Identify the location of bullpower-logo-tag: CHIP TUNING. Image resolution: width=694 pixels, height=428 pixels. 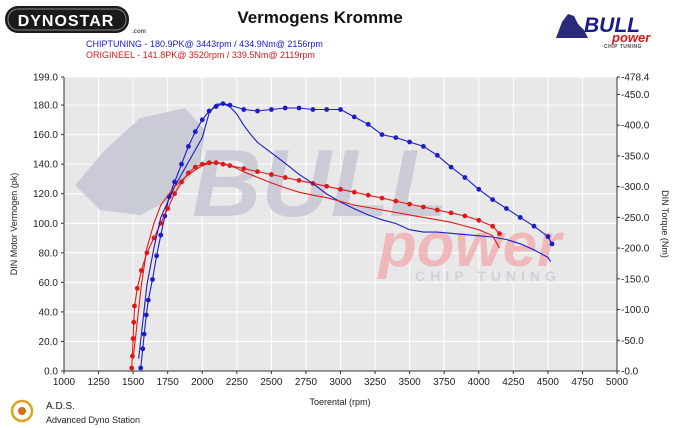
(623, 47).